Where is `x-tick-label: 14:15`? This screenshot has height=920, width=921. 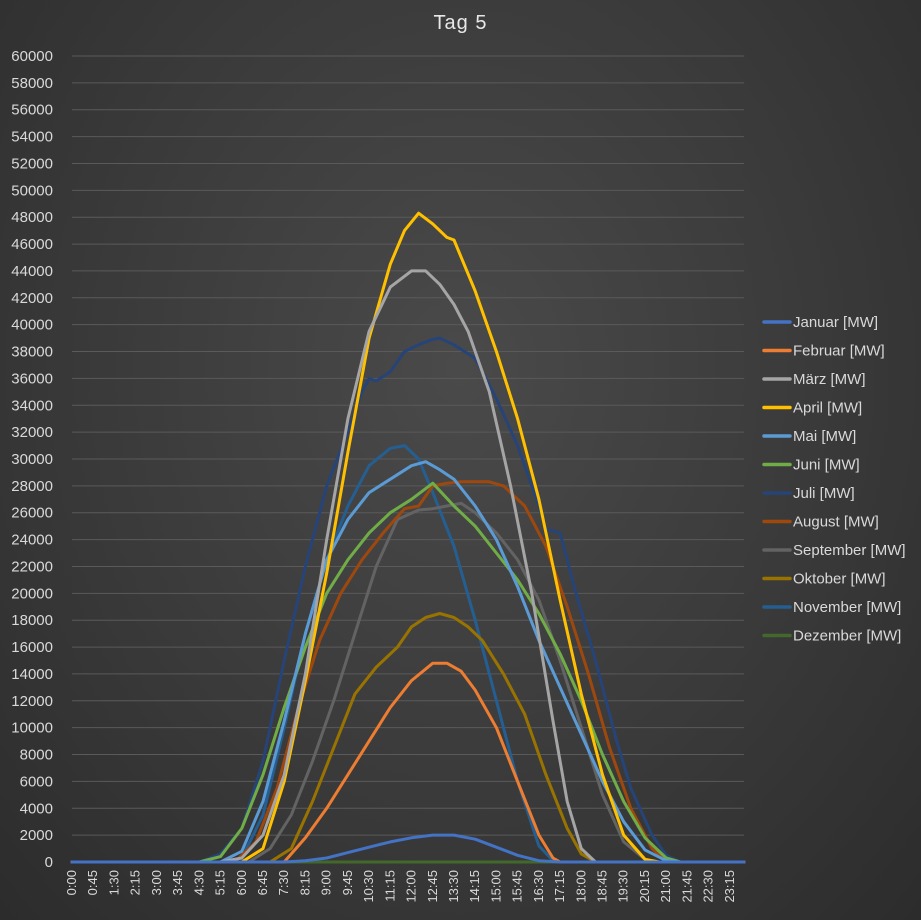
x-tick-label: 14:15 is located at coordinates (474, 886).